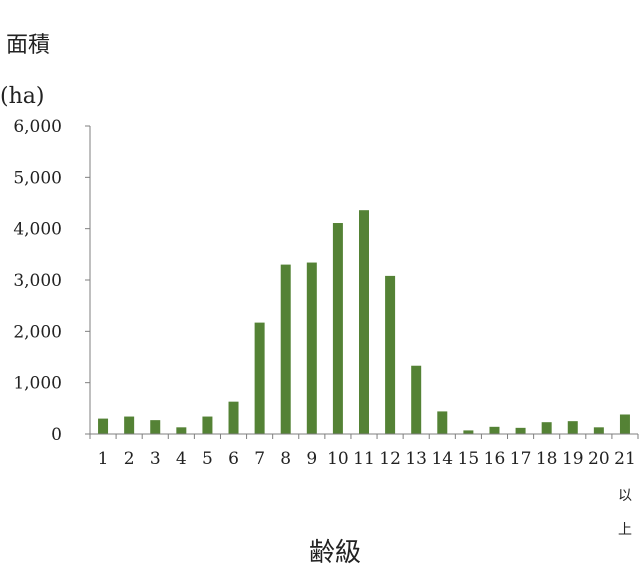 This screenshot has height=572, width=641. Describe the element at coordinates (22, 96) in the screenshot. I see `y-axis-unit: (ha)` at that location.